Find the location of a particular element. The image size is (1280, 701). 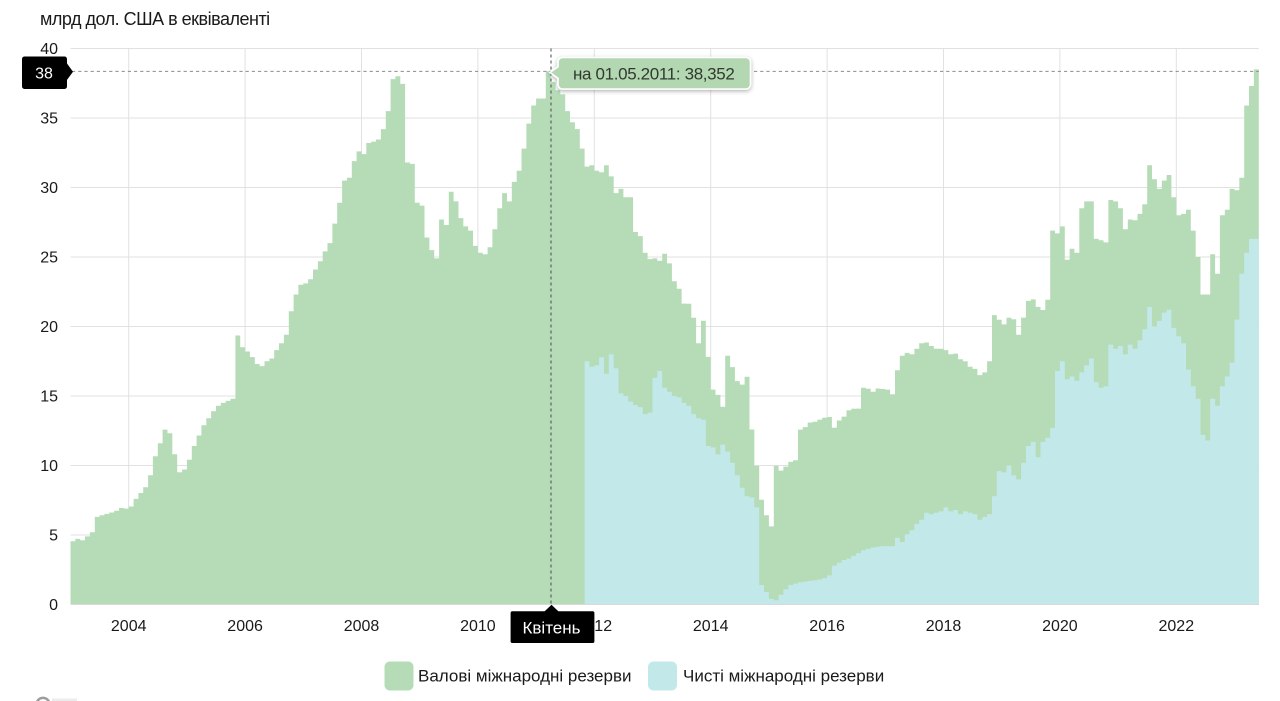

svg-text: 40 is located at coordinates (49, 49).